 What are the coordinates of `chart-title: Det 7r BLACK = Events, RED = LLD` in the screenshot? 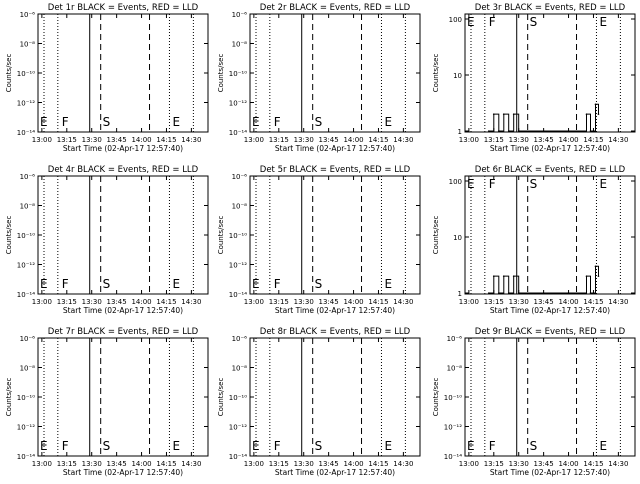 It's located at (123, 332).